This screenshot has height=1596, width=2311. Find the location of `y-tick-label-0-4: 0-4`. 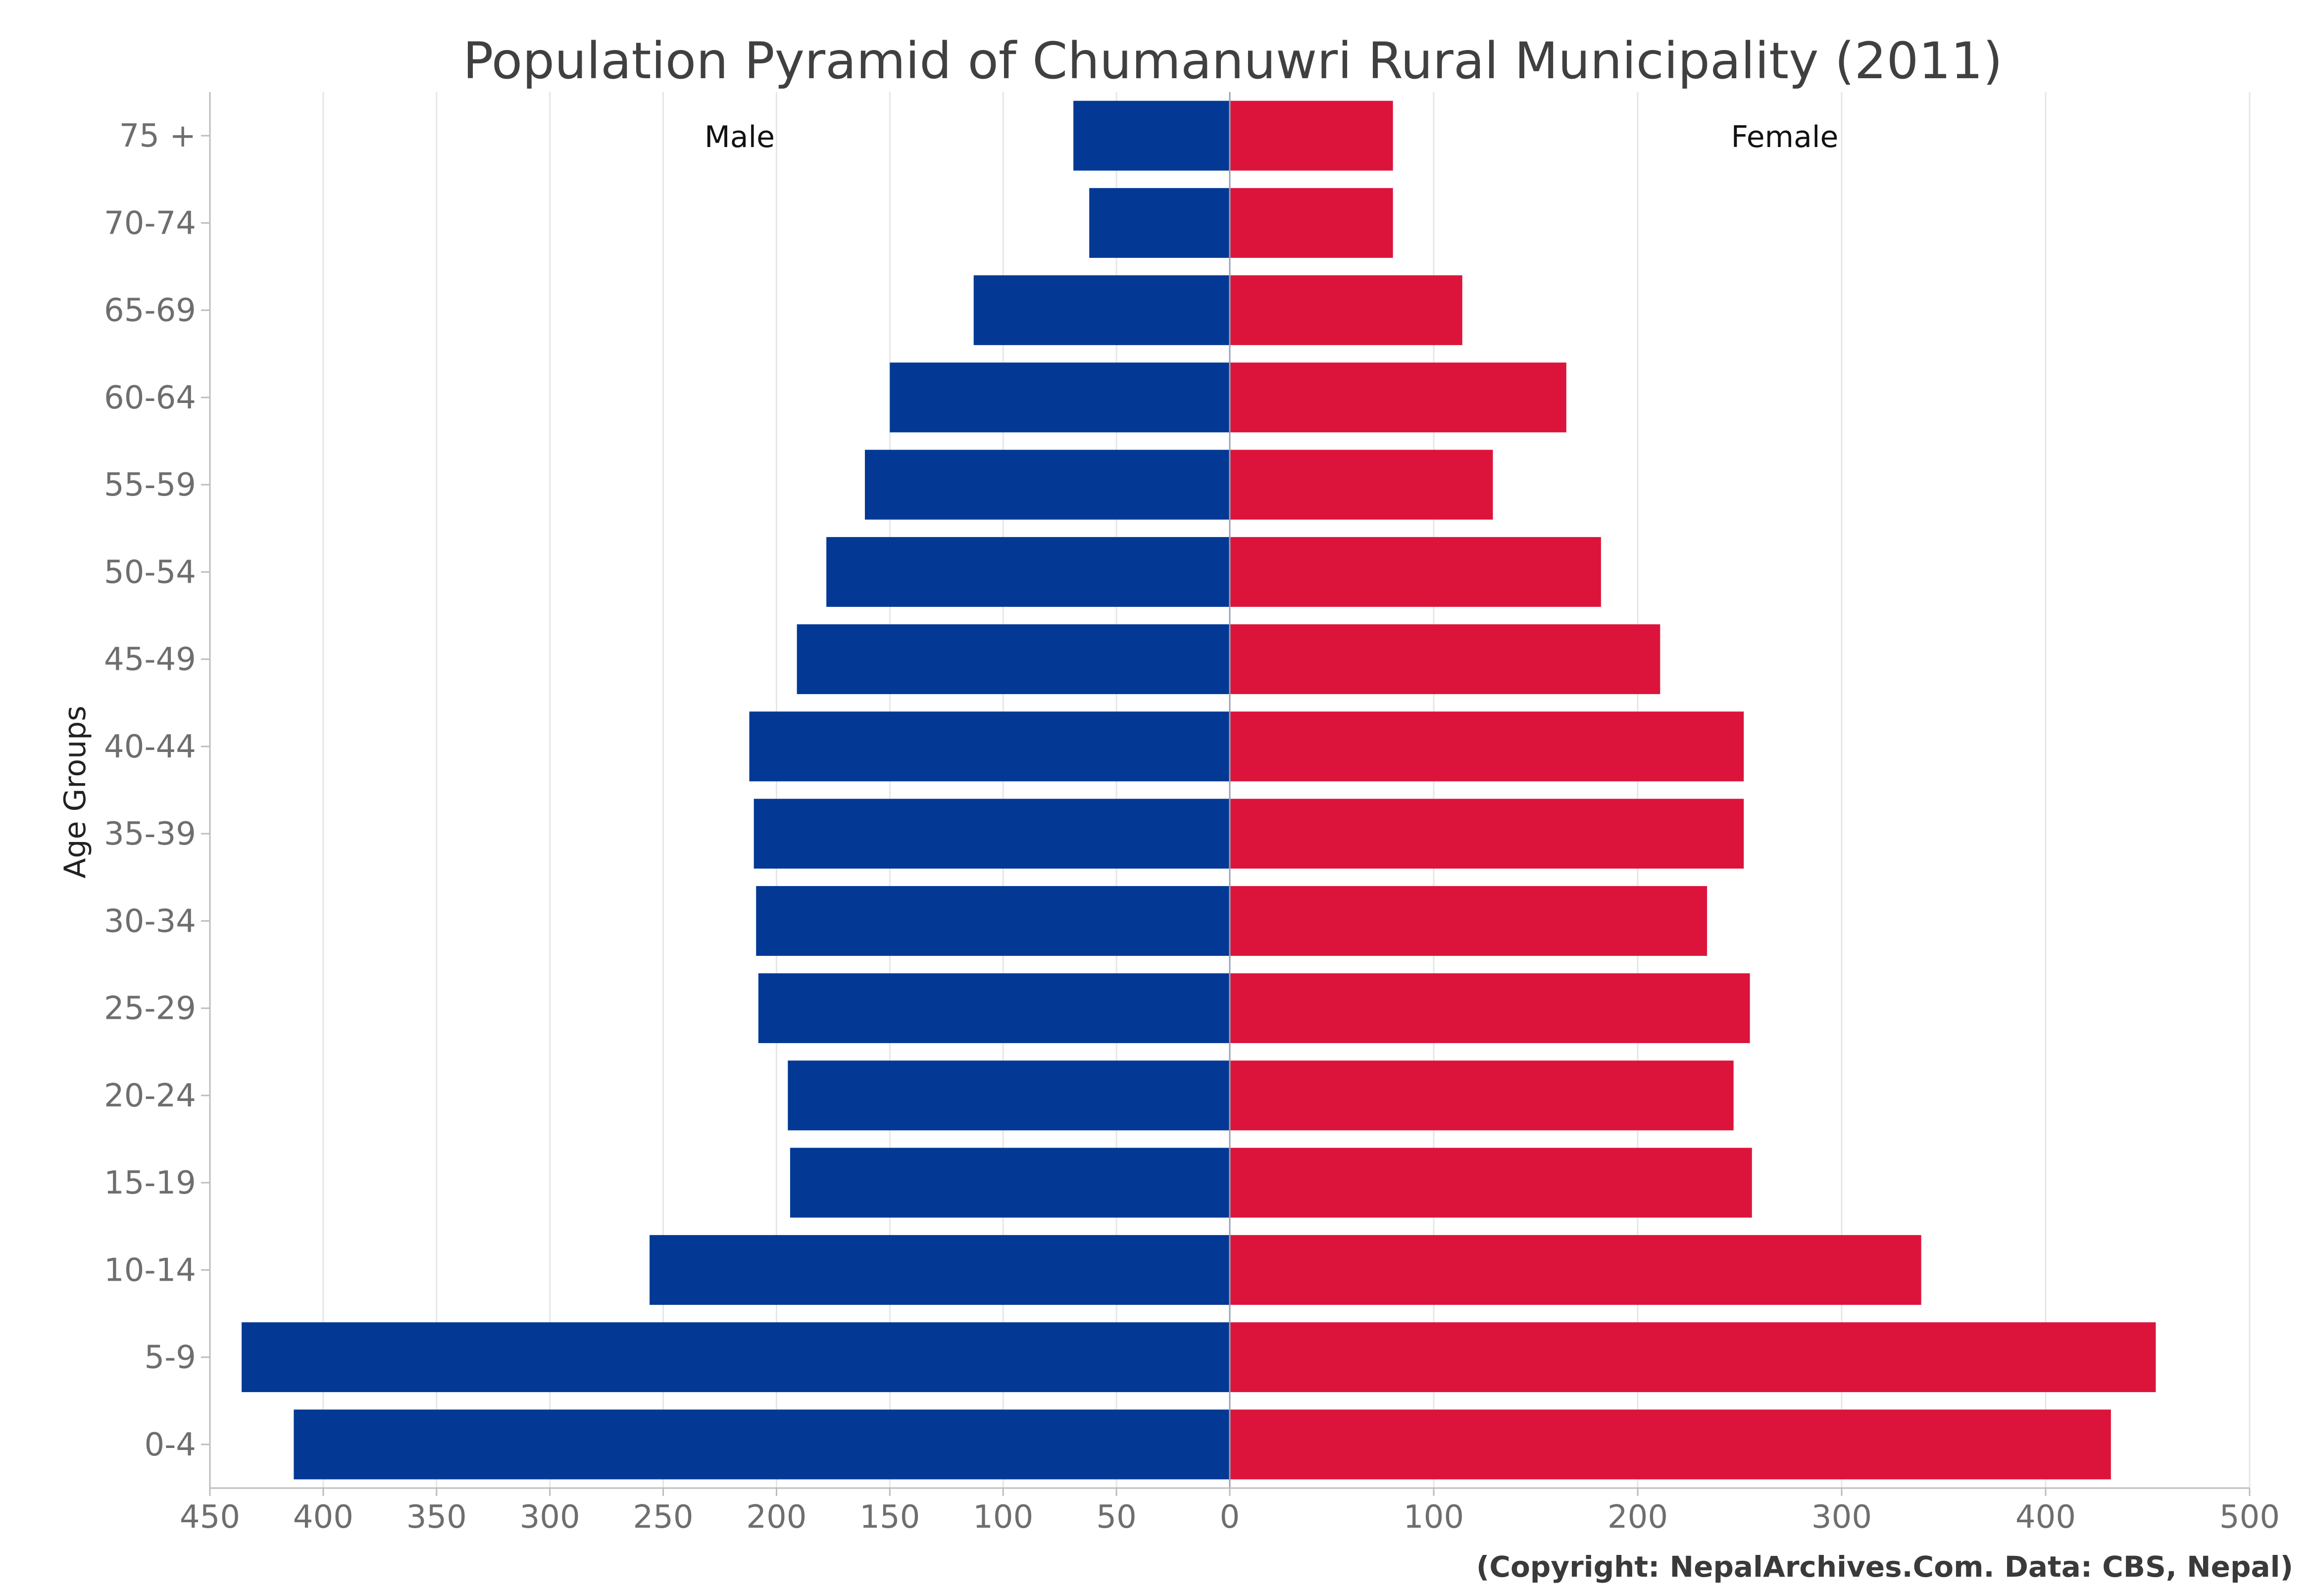

y-tick-label-0-4: 0-4 is located at coordinates (170, 1445).